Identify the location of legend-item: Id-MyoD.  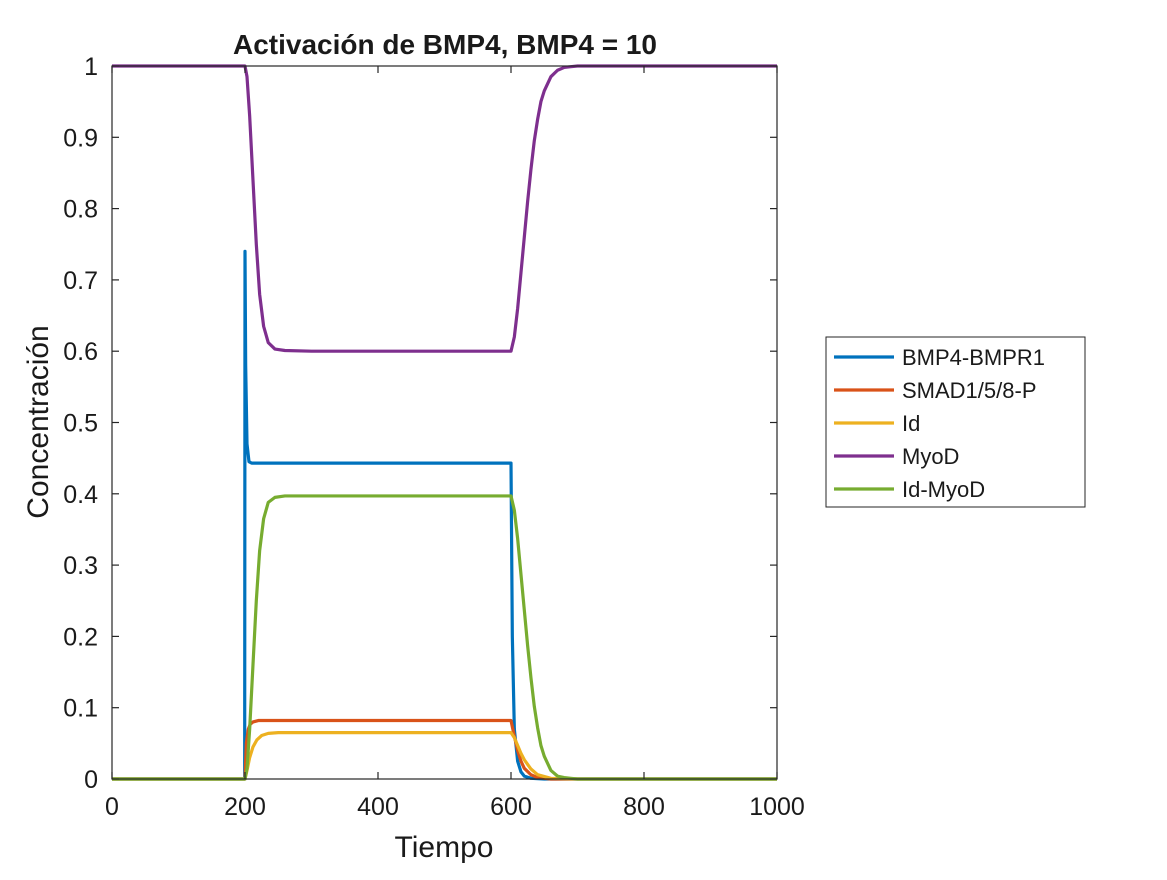
(909, 489).